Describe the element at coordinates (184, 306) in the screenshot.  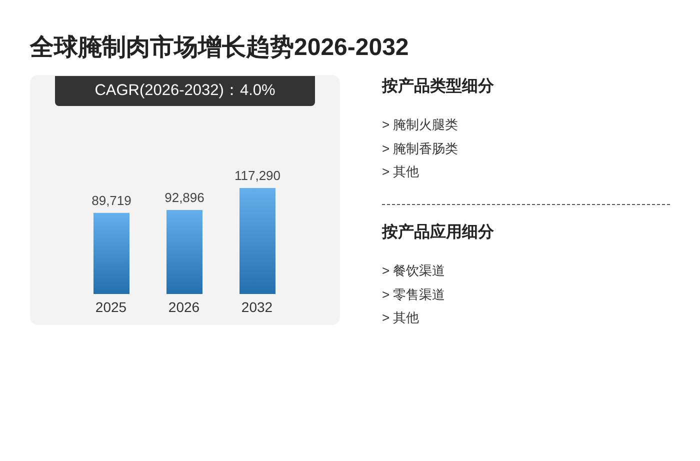
I see `x-tick-label: 2026` at that location.